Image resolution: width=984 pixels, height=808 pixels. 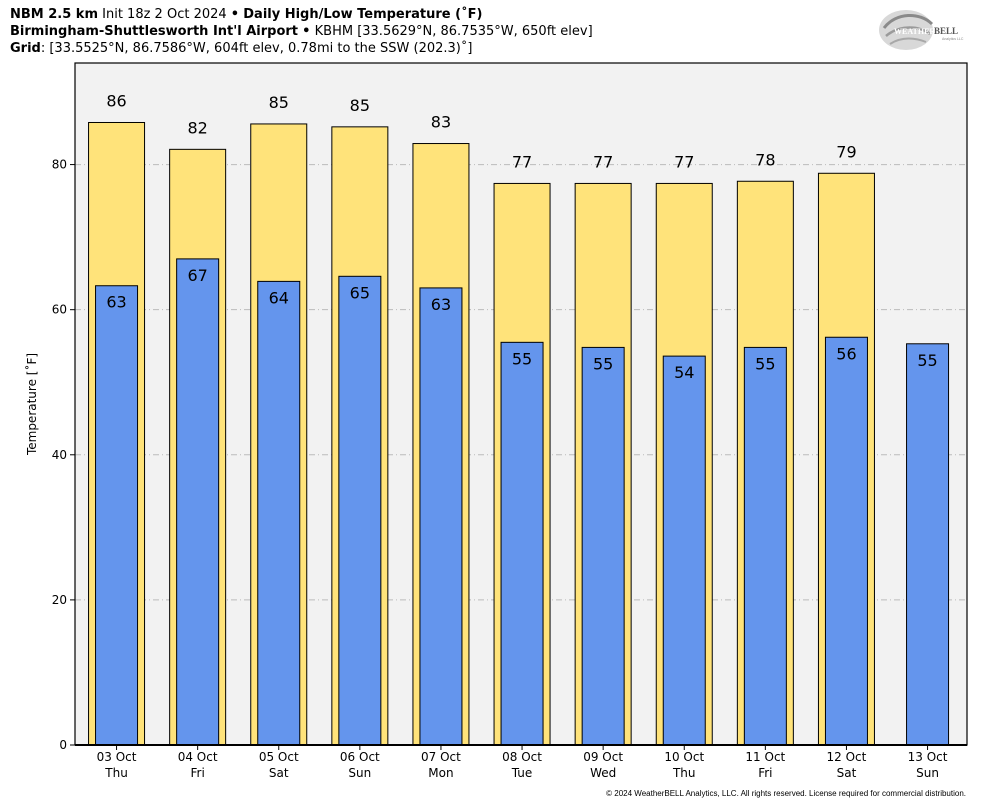 I want to click on x-tick-label-day: Wed, so click(x=603, y=773).